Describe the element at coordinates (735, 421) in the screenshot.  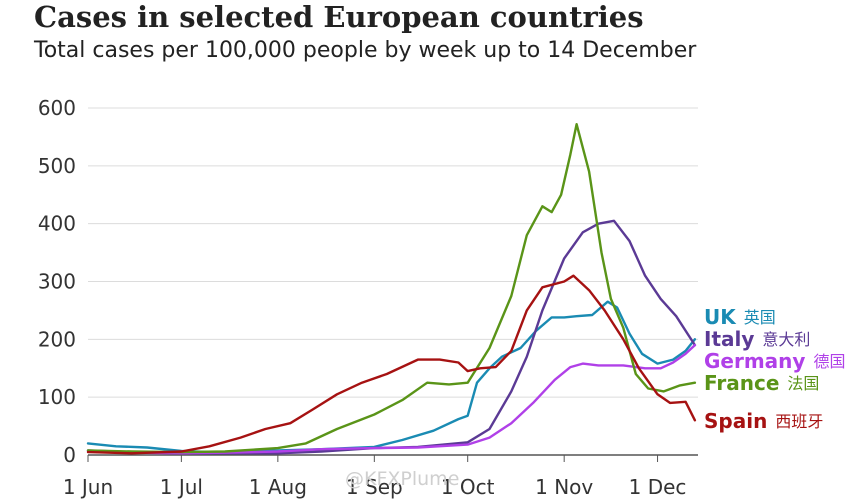
I see `series-label-spain: Spain` at that location.